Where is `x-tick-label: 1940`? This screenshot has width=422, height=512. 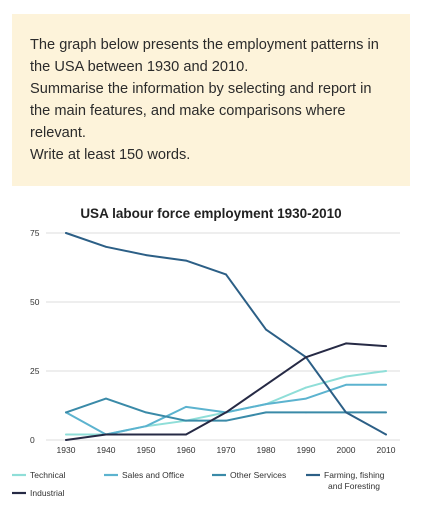
x-tick-label: 1940 is located at coordinates (106, 450).